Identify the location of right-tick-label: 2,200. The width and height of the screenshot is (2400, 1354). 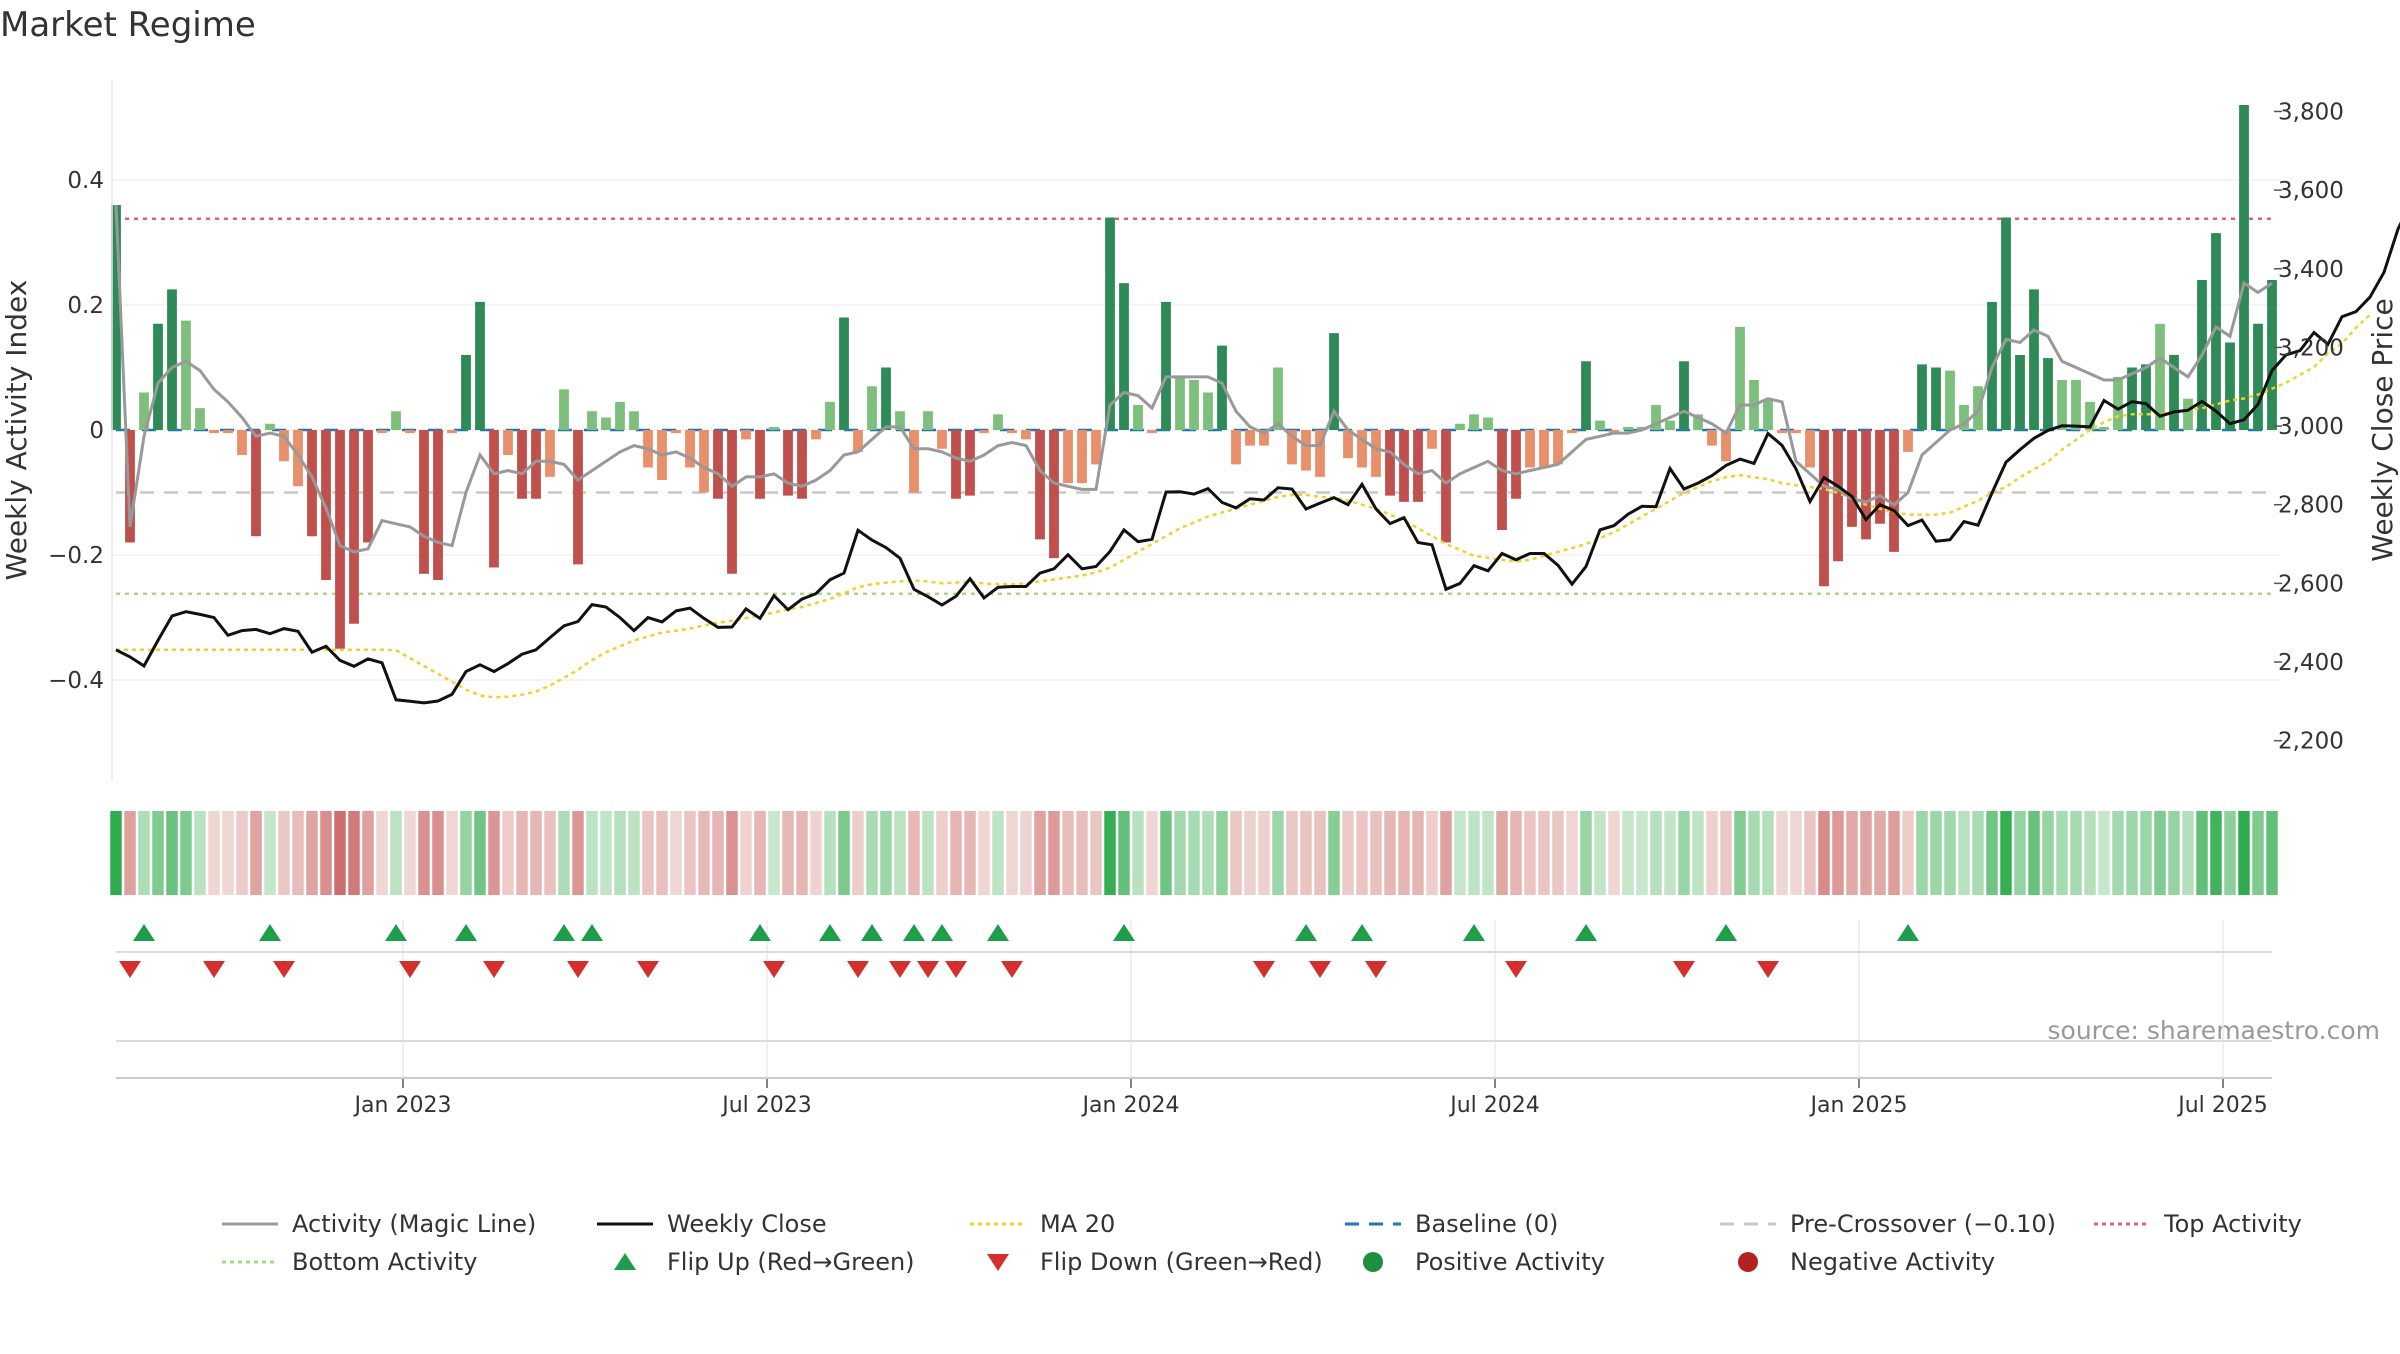
(2311, 742).